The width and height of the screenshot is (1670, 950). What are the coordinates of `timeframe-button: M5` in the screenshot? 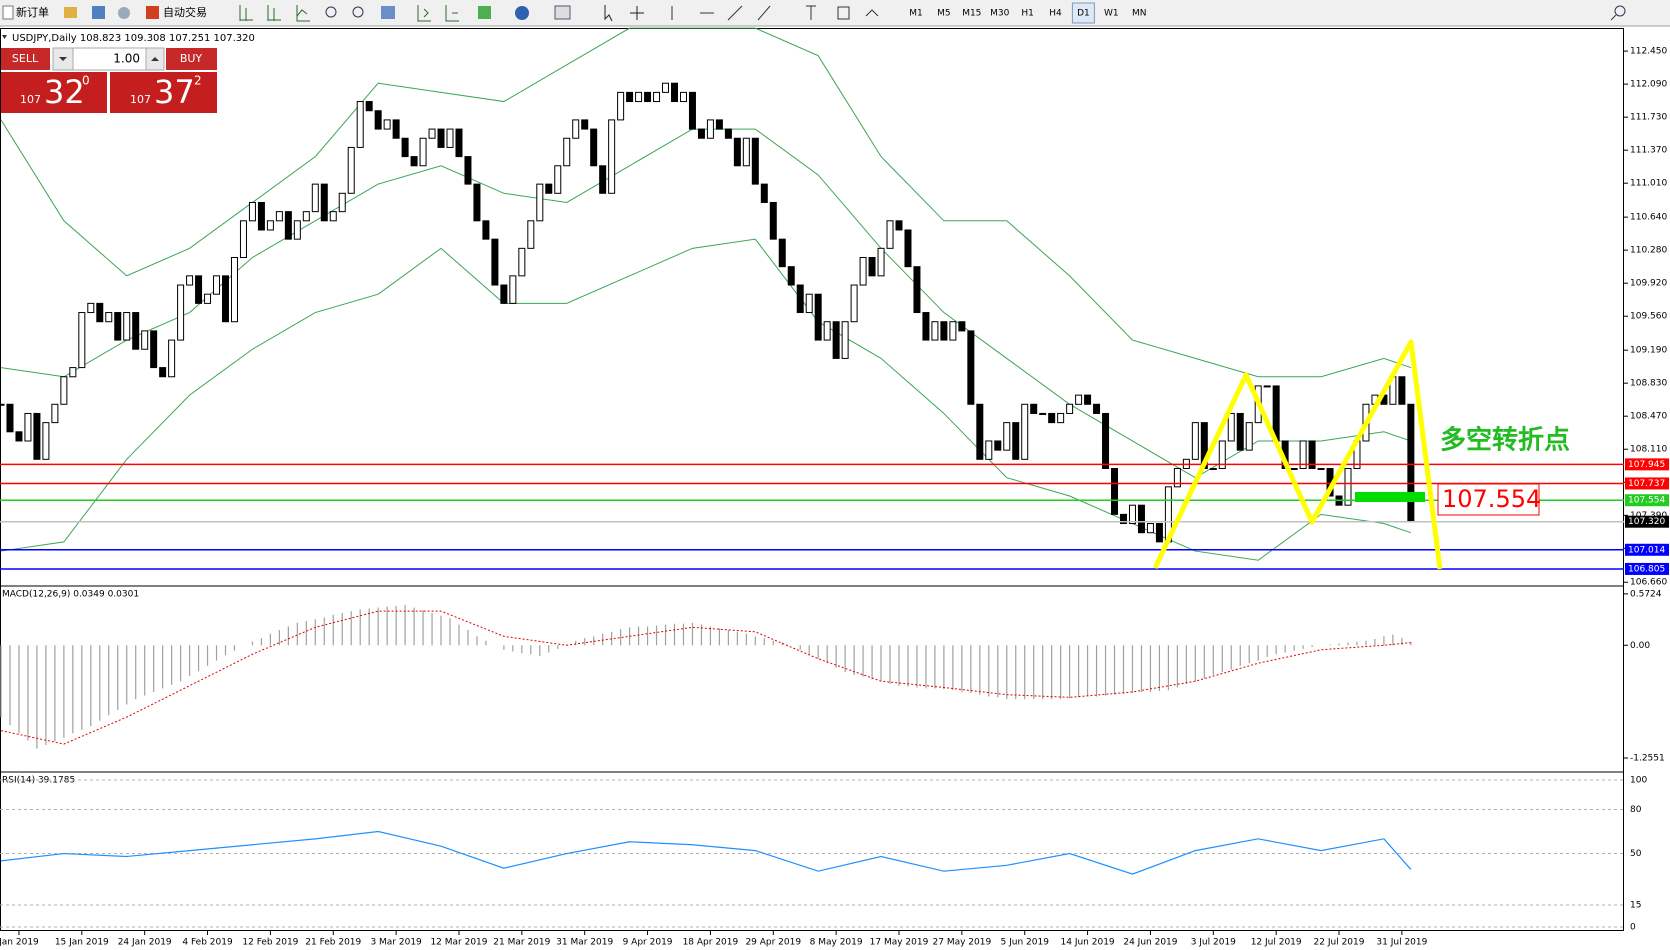 It's located at (944, 14).